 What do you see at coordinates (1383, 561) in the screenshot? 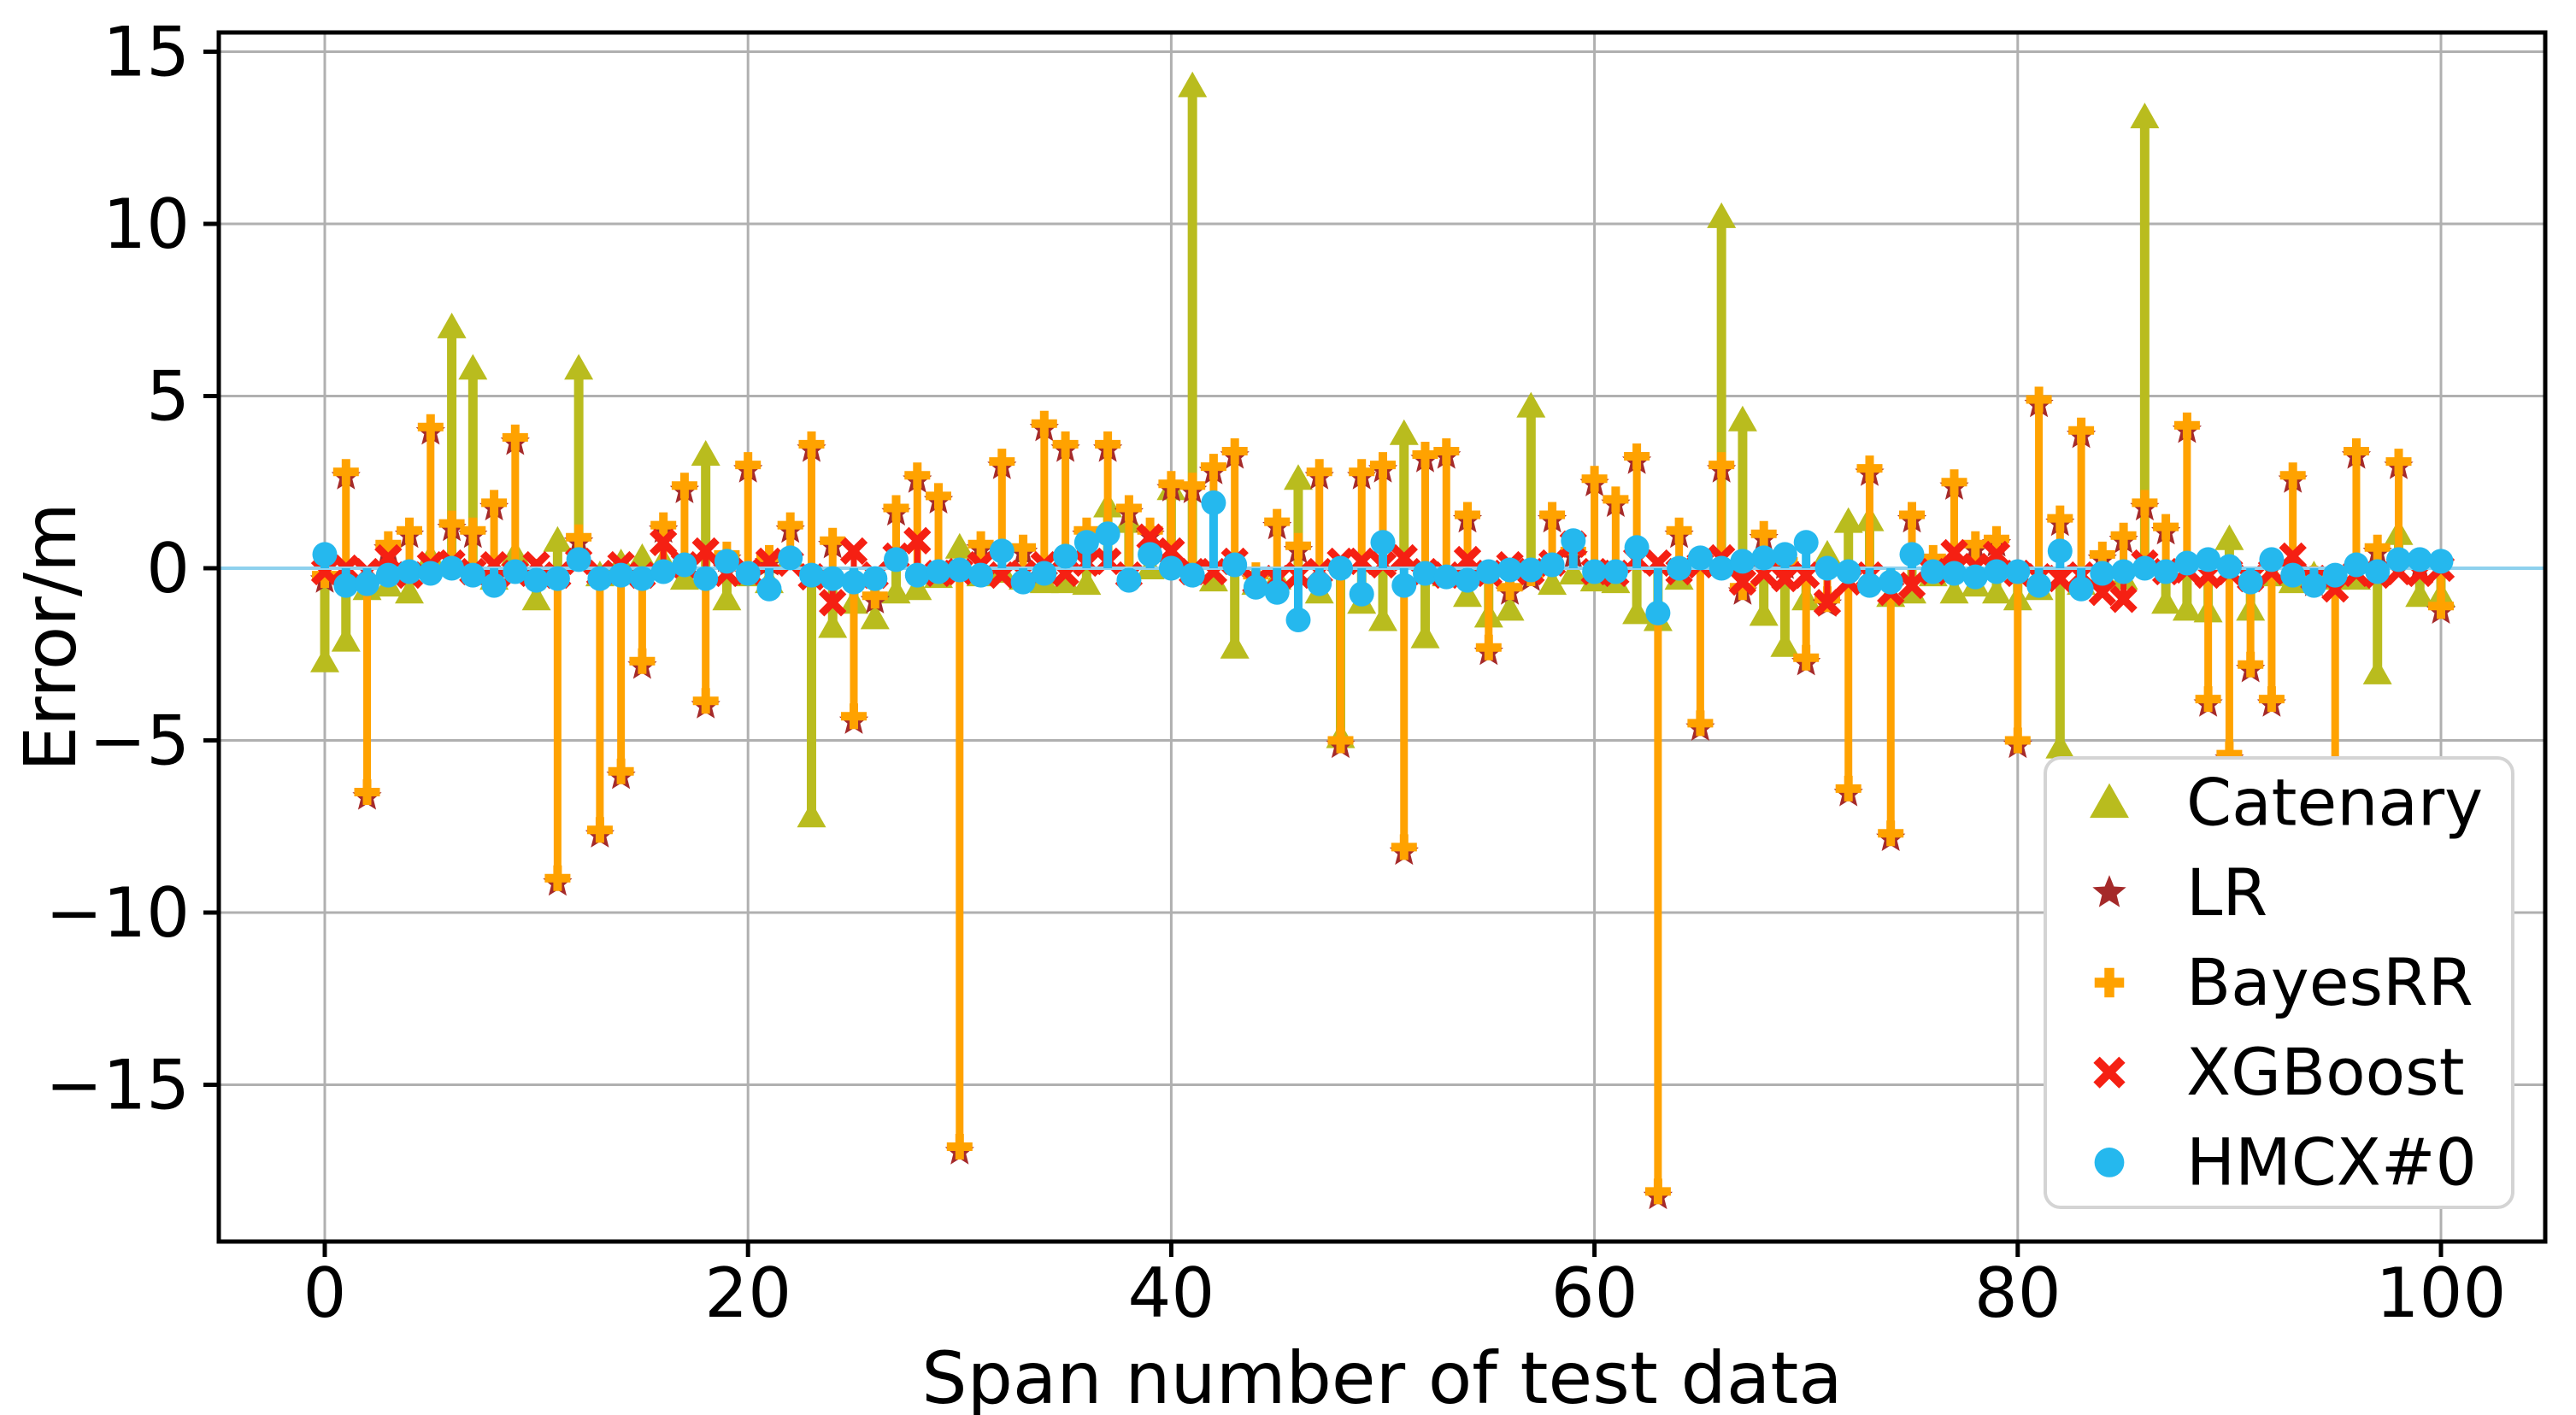
I see `series-hmcx0` at bounding box center [1383, 561].